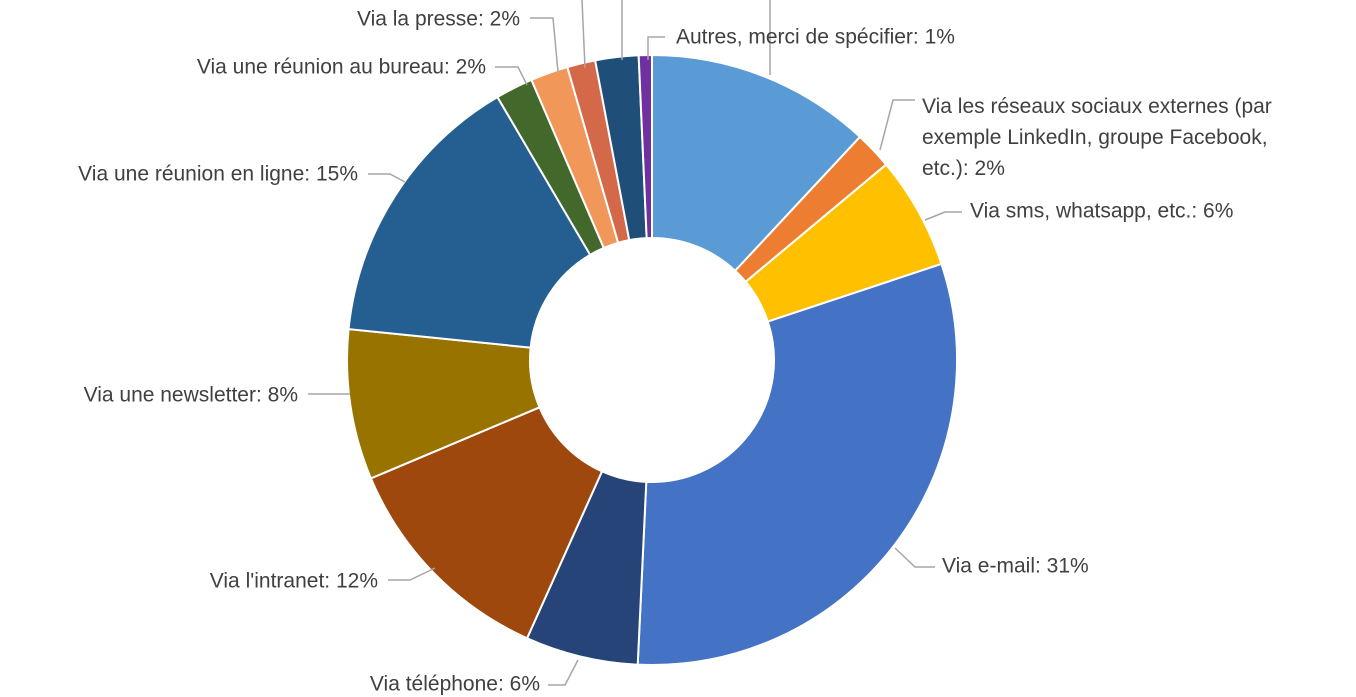 This screenshot has height=697, width=1356. Describe the element at coordinates (218, 174) in the screenshot. I see `slice-label: Via une réunion en ligne: 15%` at that location.